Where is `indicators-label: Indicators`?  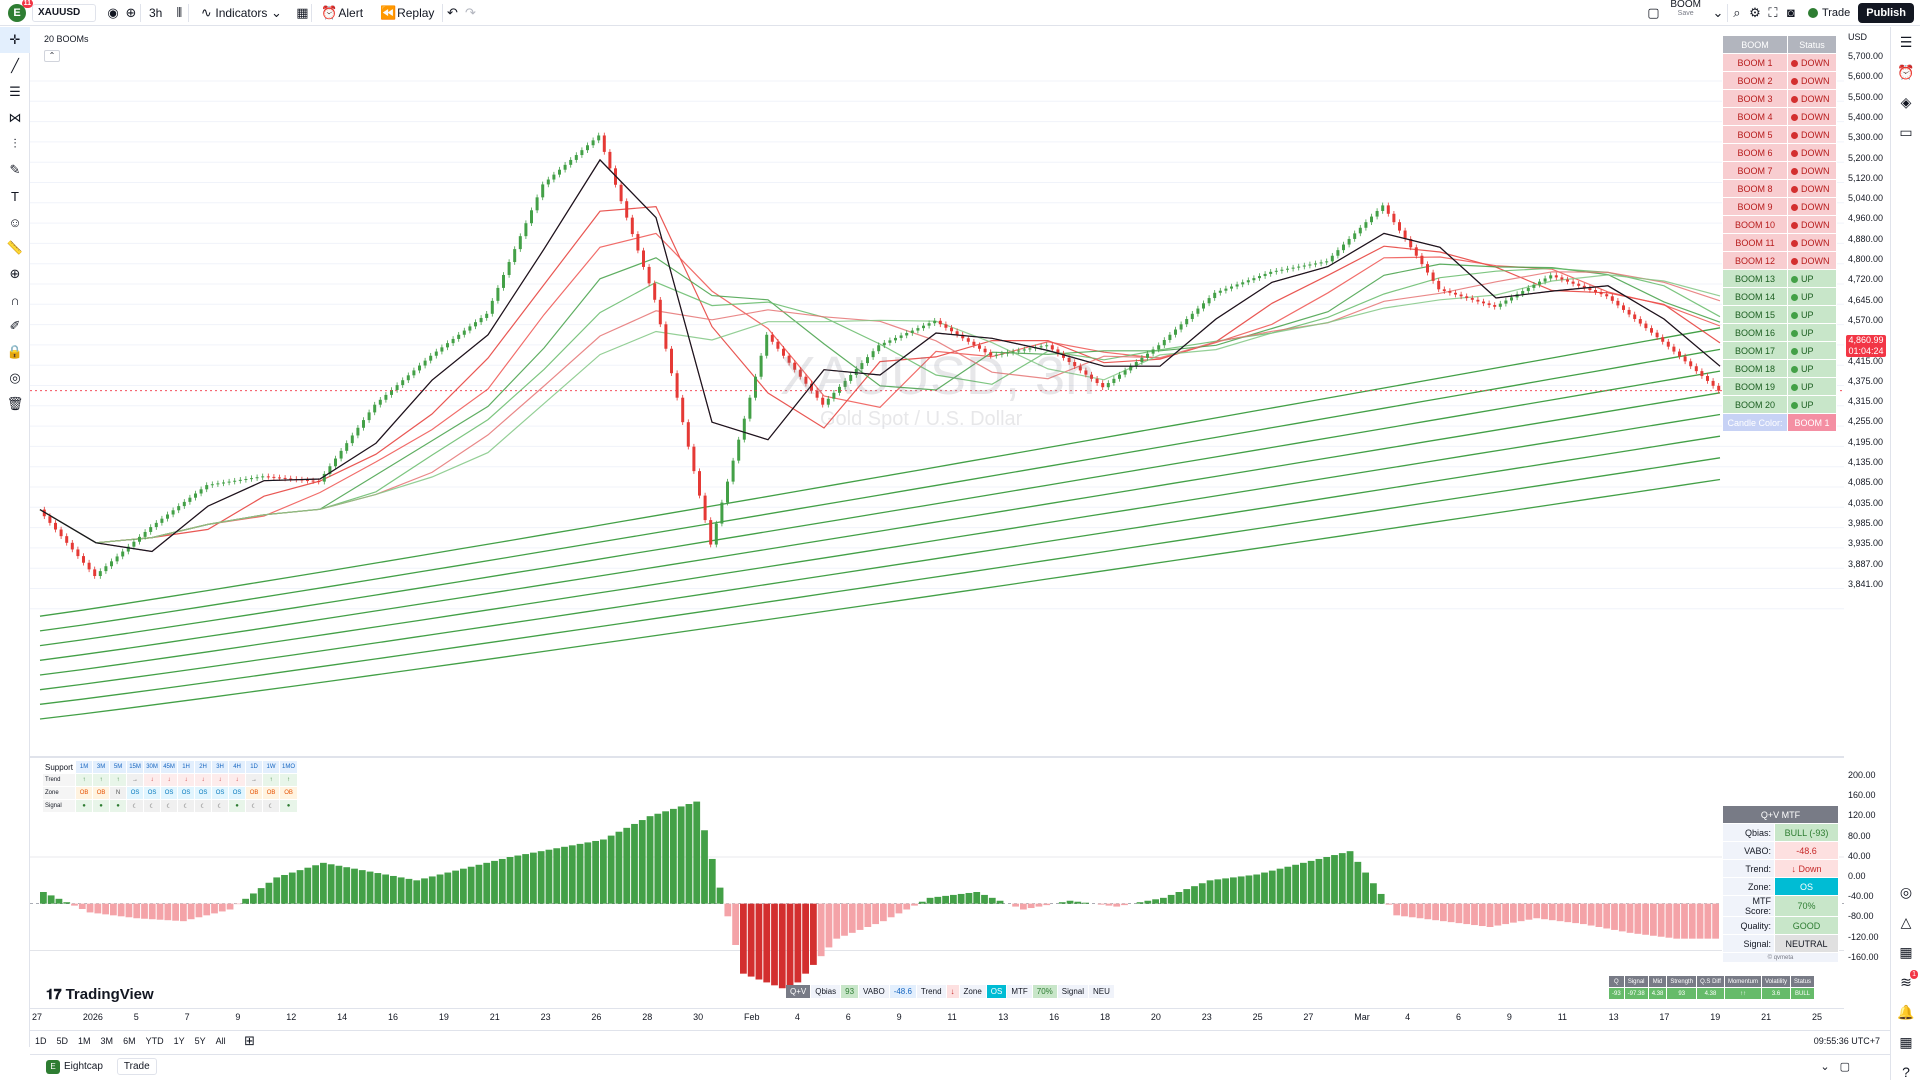
indicators-label: Indicators is located at coordinates (241, 13).